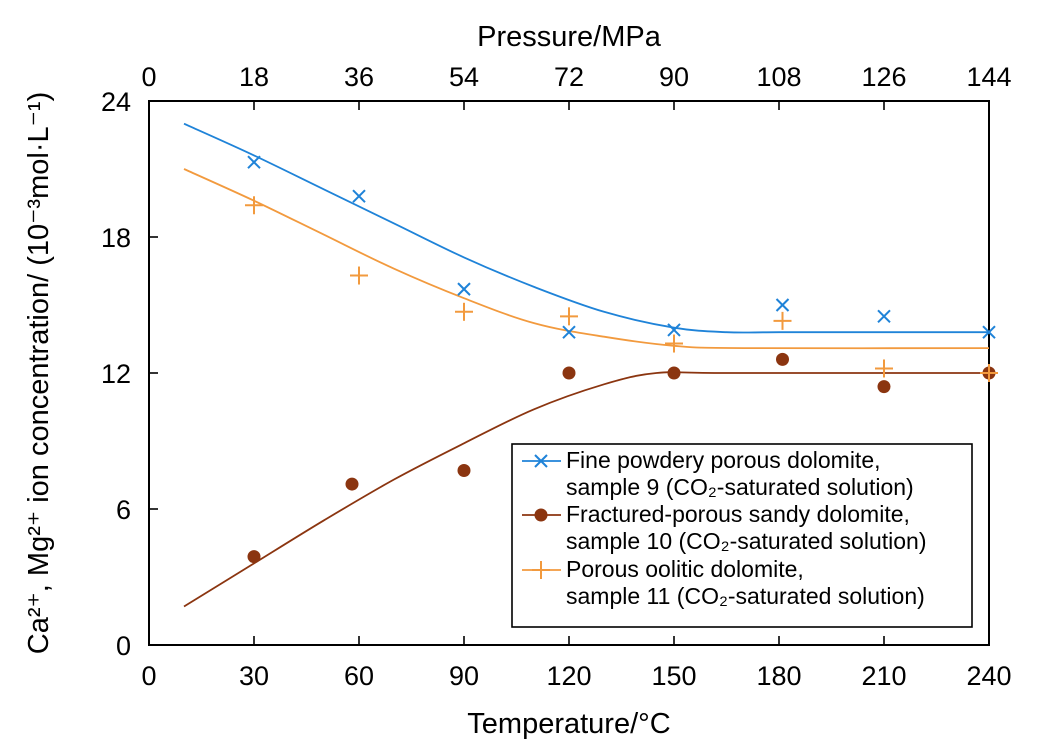 The width and height of the screenshot is (1063, 751). Describe the element at coordinates (254, 676) in the screenshot. I see `x-tick-label: 30` at that location.